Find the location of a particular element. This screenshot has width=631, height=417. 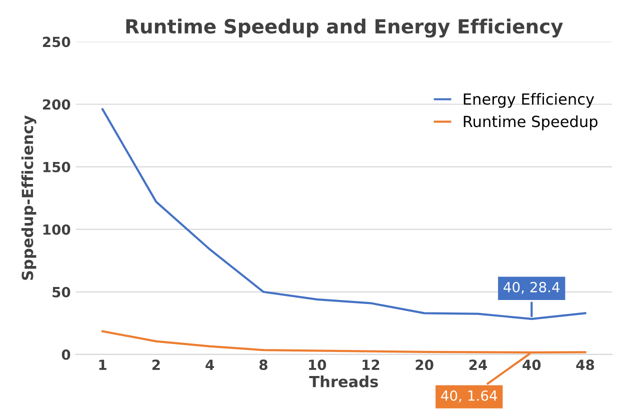

x-tick-label: 1 is located at coordinates (102, 365).